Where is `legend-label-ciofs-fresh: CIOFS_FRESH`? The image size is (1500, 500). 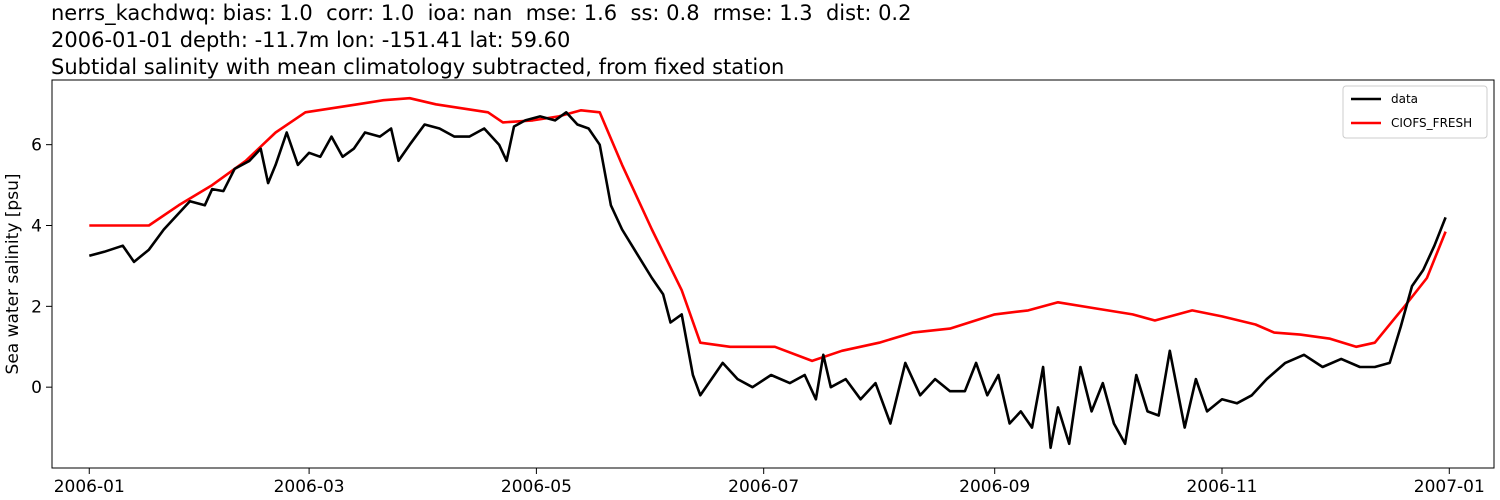
legend-label-ciofs-fresh: CIOFS_FRESH is located at coordinates (1431, 123).